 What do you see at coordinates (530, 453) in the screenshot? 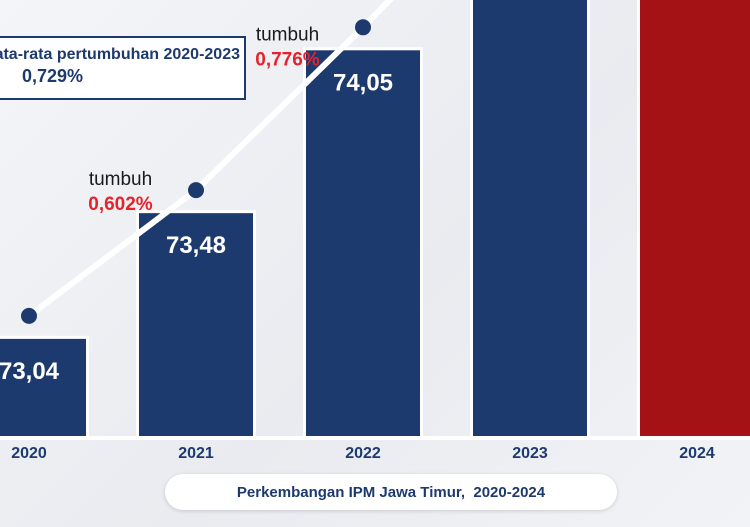
I see `category-label-2023: 2023` at bounding box center [530, 453].